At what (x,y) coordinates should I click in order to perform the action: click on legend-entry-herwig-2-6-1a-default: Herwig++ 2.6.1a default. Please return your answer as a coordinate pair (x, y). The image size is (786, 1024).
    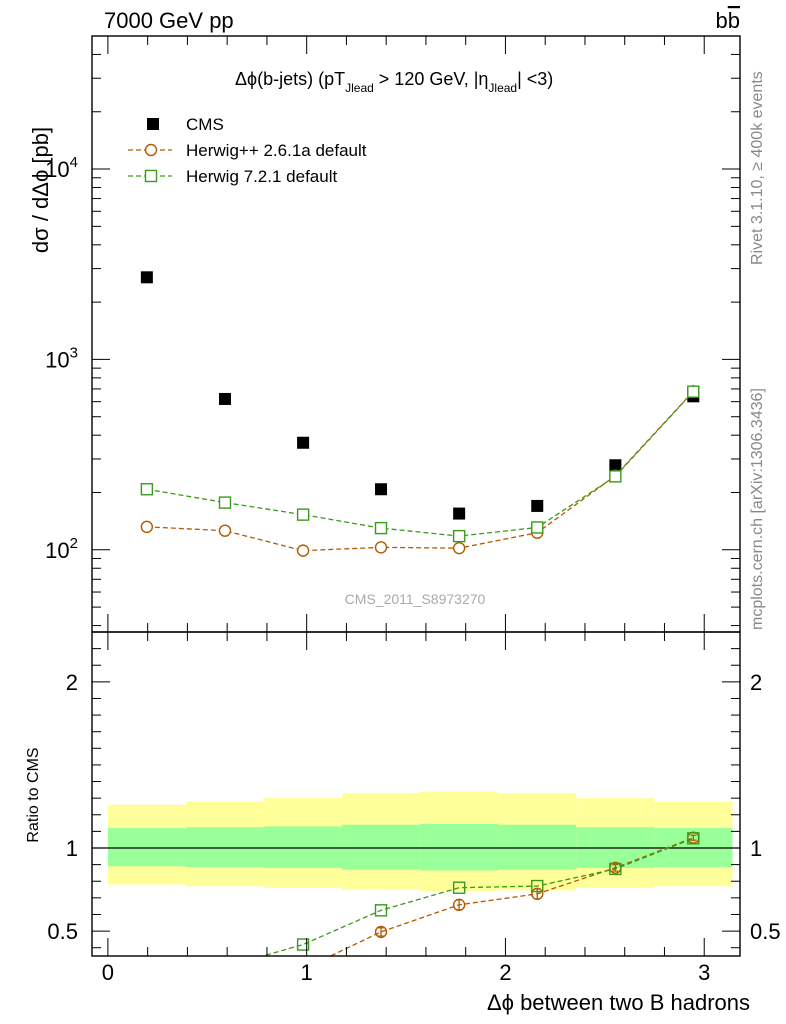
    Looking at the image, I should click on (247, 150).